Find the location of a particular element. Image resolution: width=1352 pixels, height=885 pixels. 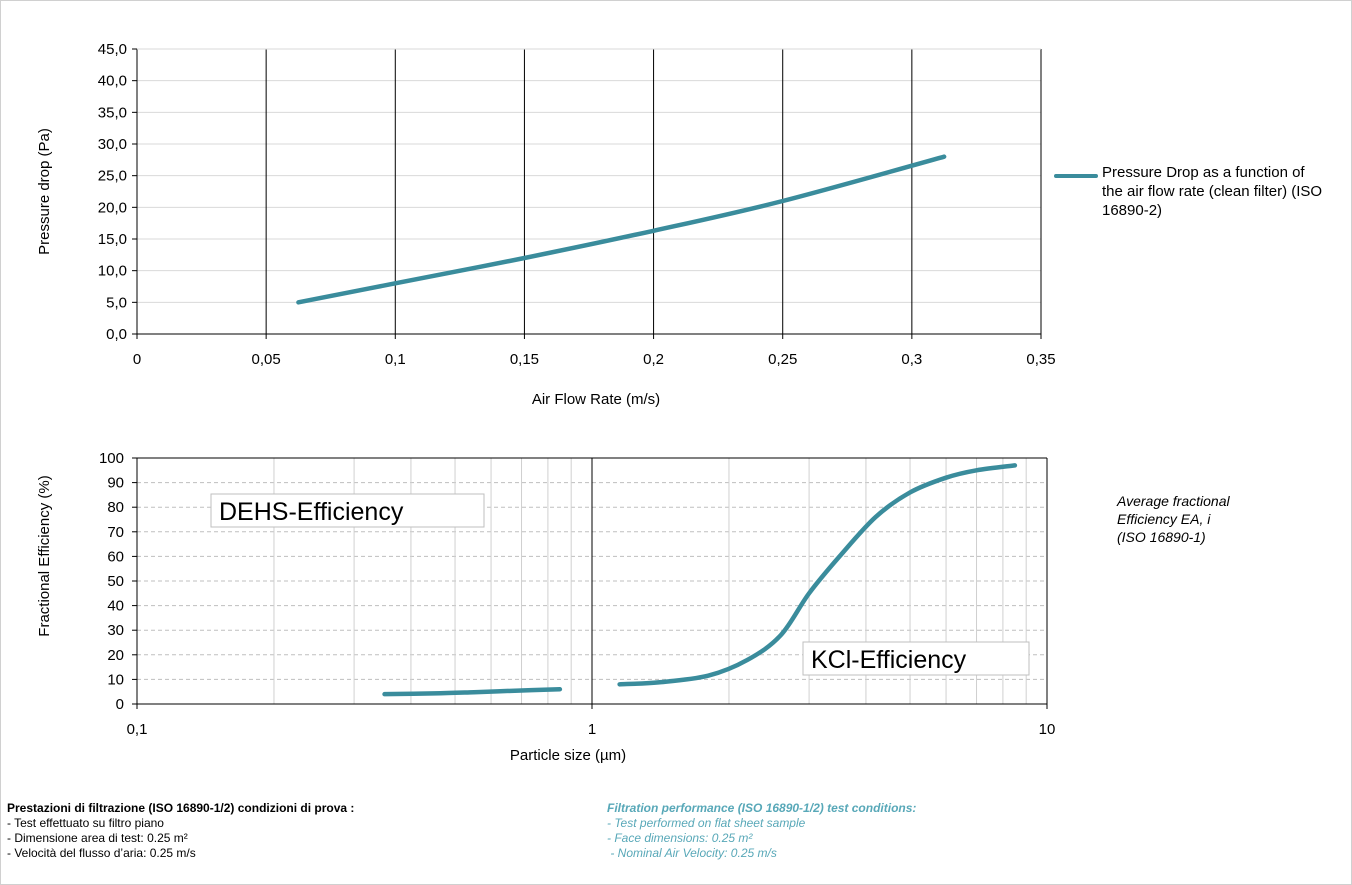

conditions-it-line: - Test effettuato su filtro piano is located at coordinates (85, 823).